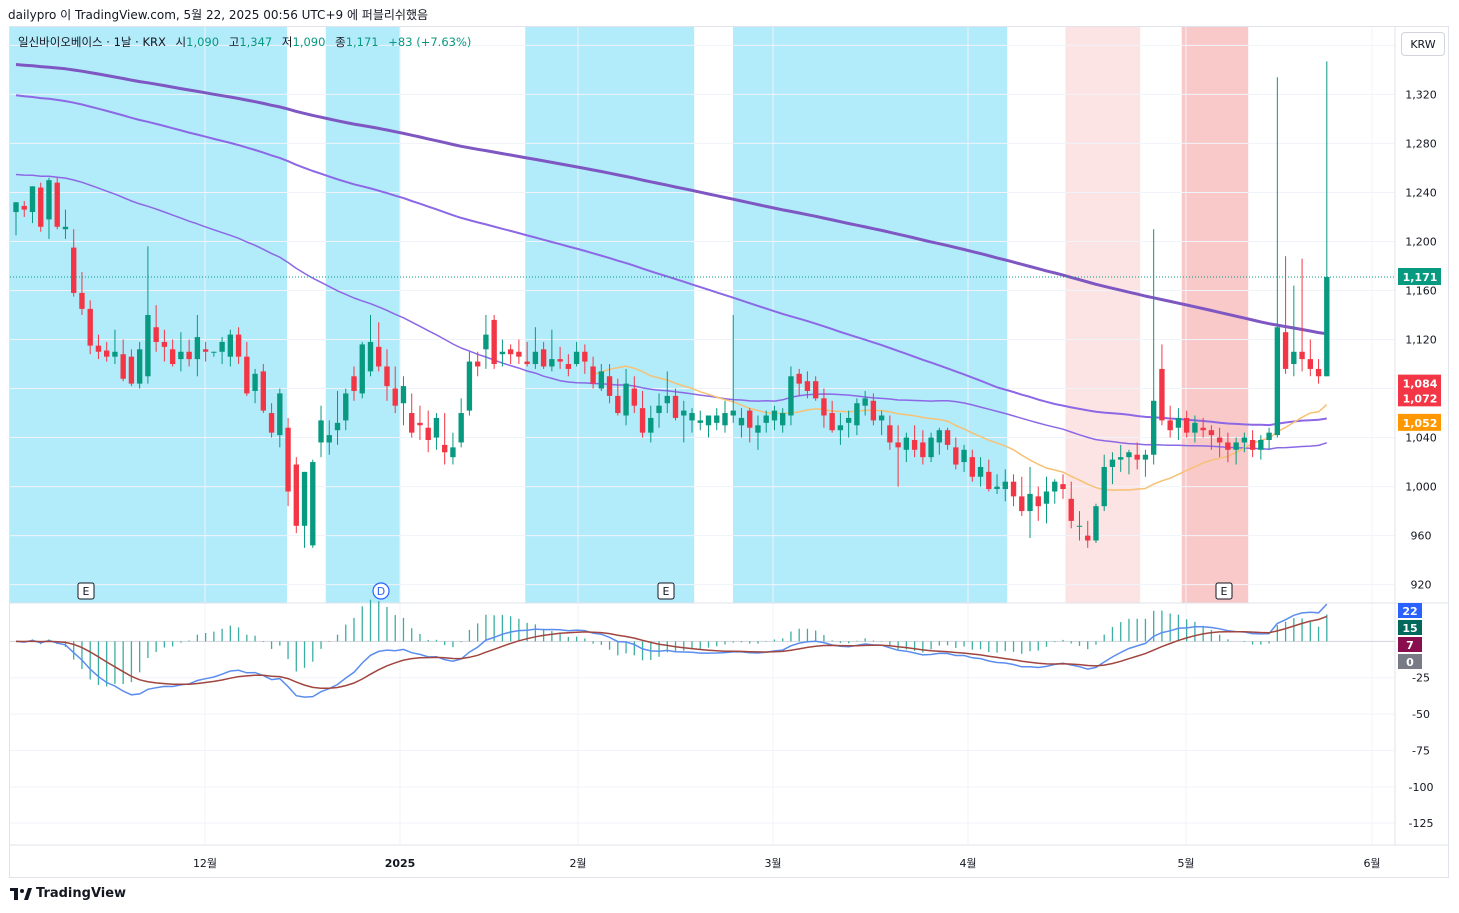 The height and width of the screenshot is (913, 1459). What do you see at coordinates (1421, 143) in the screenshot?
I see `price-tick-label: 1,280` at bounding box center [1421, 143].